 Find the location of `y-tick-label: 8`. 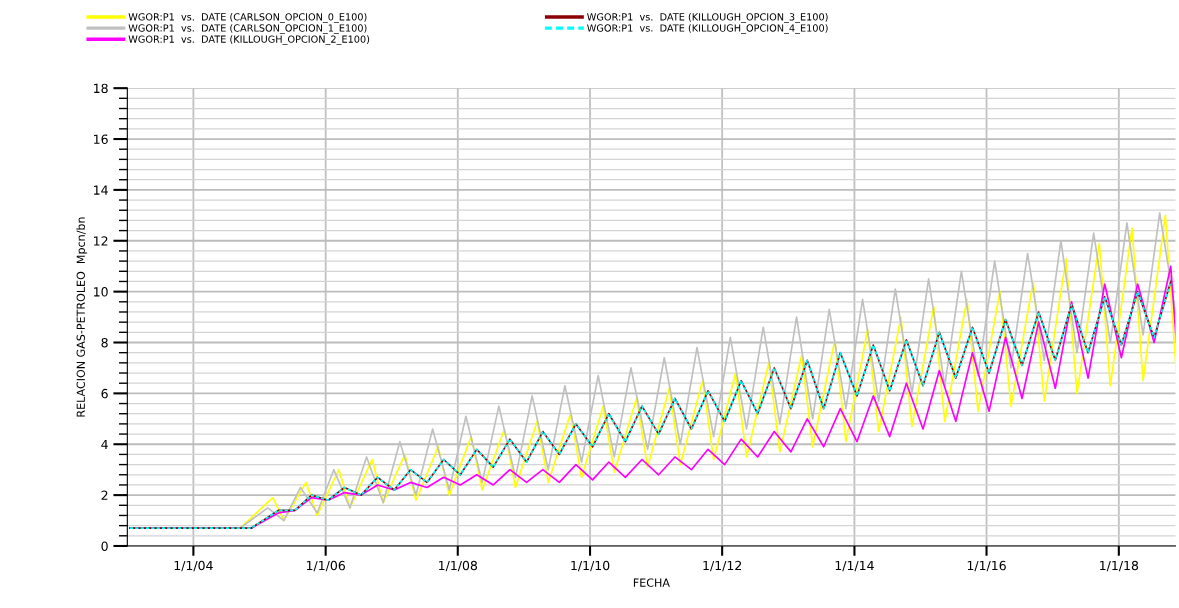

y-tick-label: 8 is located at coordinates (104, 342).